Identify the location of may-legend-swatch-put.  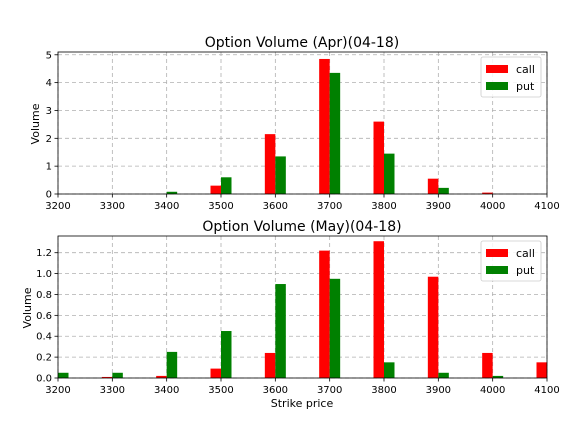
(497, 270).